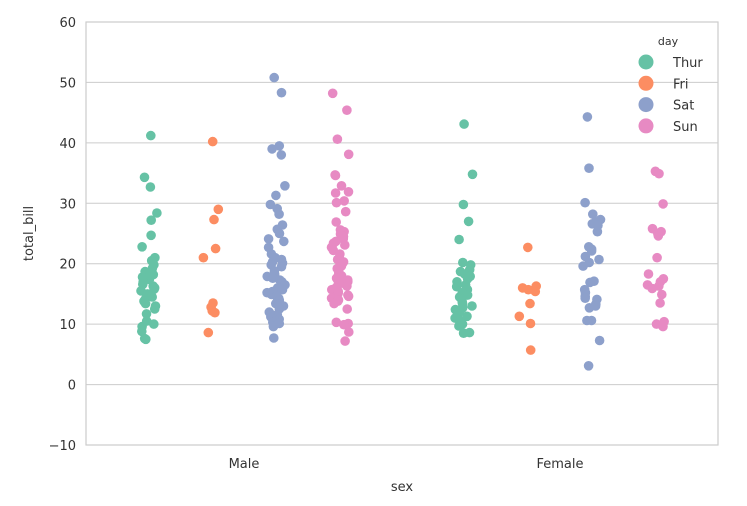 The height and width of the screenshot is (506, 747). I want to click on x-axis-label: sex, so click(402, 487).